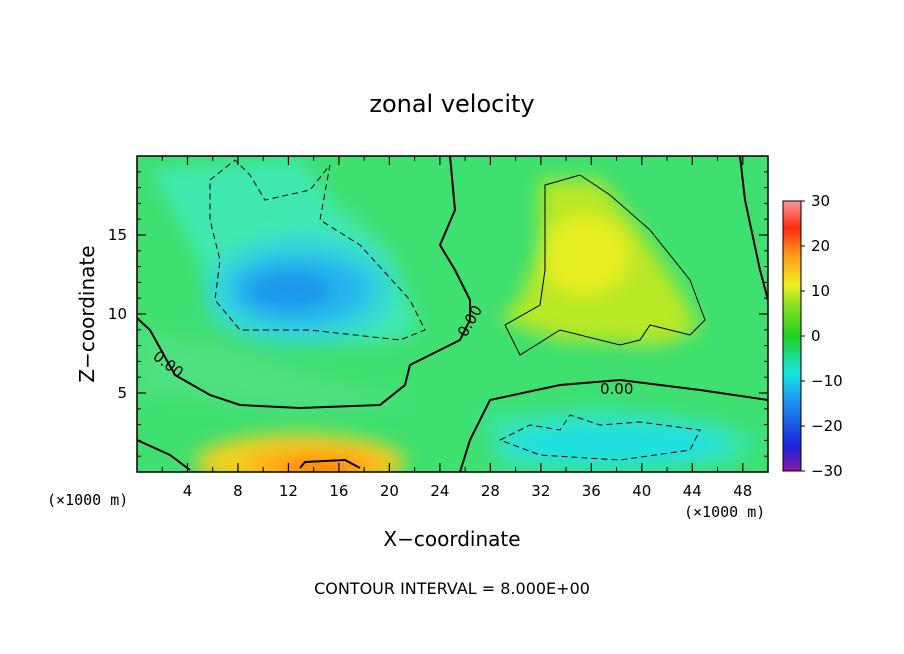  Describe the element at coordinates (490, 491) in the screenshot. I see `x-tick-label: 28` at that location.